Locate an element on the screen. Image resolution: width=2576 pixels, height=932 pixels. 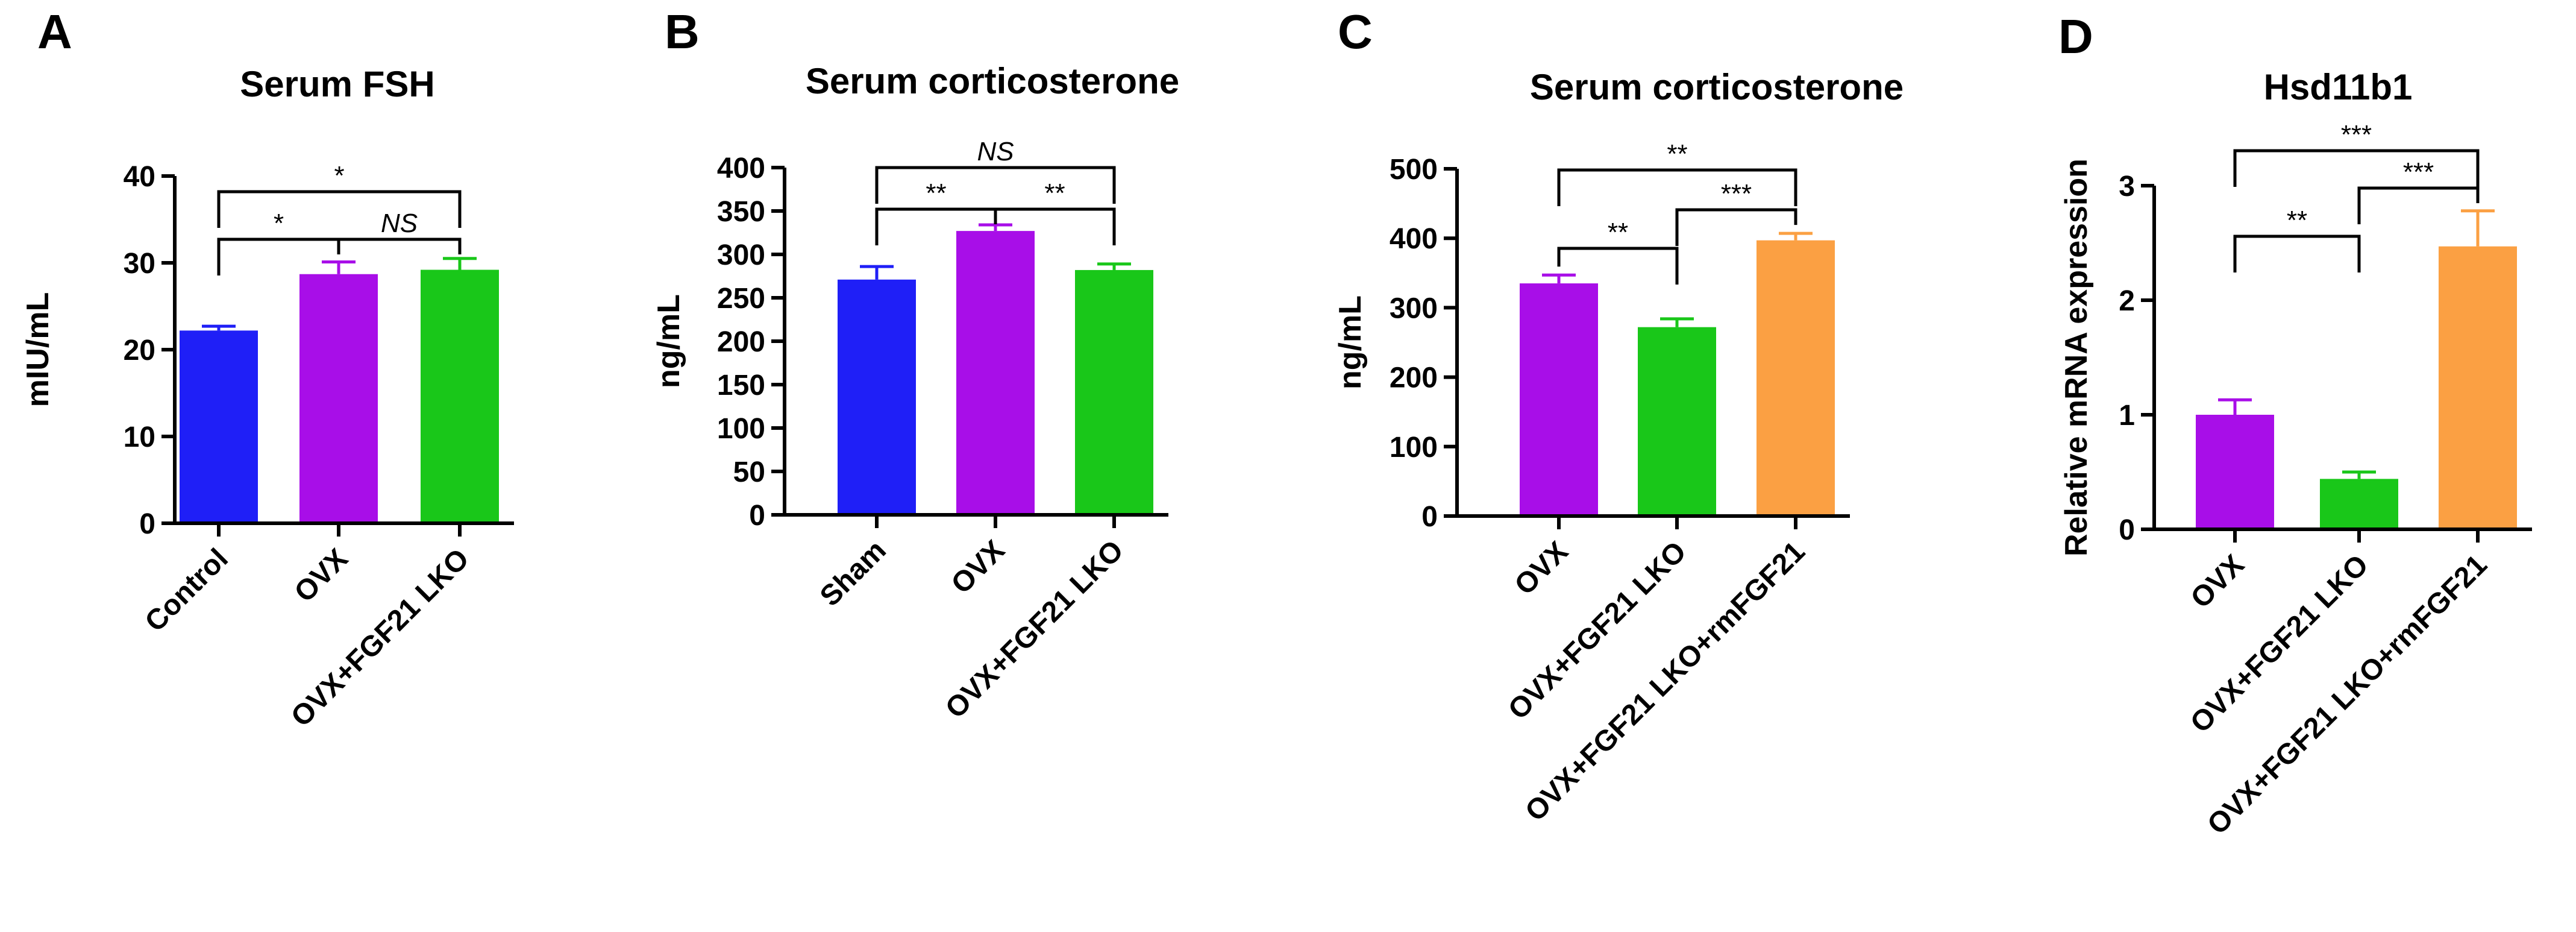
category-label: Sham is located at coordinates (853, 573).